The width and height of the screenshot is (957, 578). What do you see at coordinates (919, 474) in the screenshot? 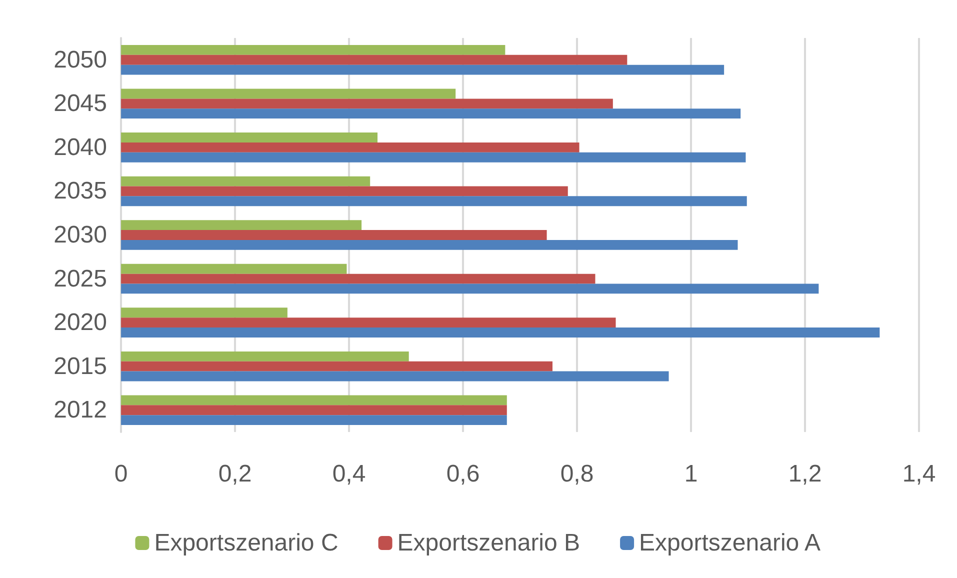
I see `x-tick-label: 1,4` at bounding box center [919, 474].